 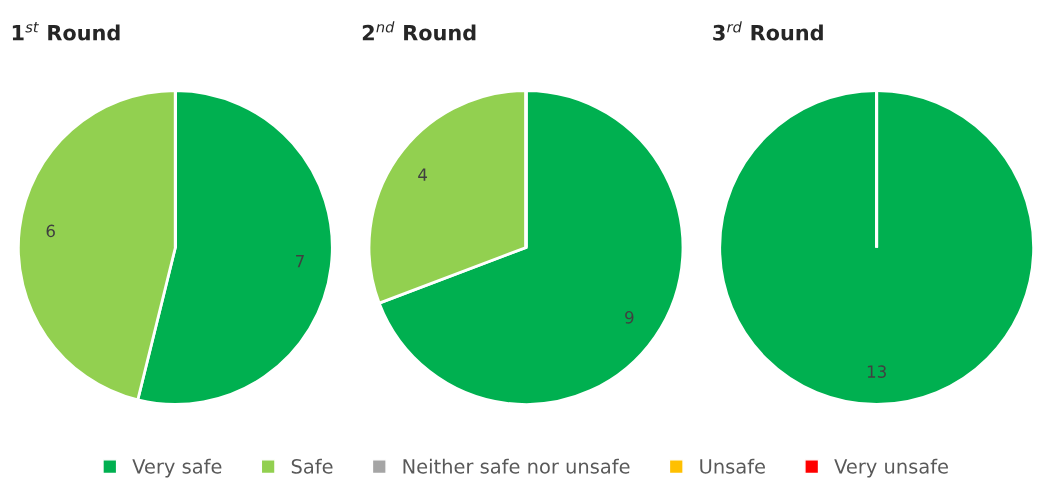 What do you see at coordinates (312, 466) in the screenshot?
I see `legend-label: Safe` at bounding box center [312, 466].